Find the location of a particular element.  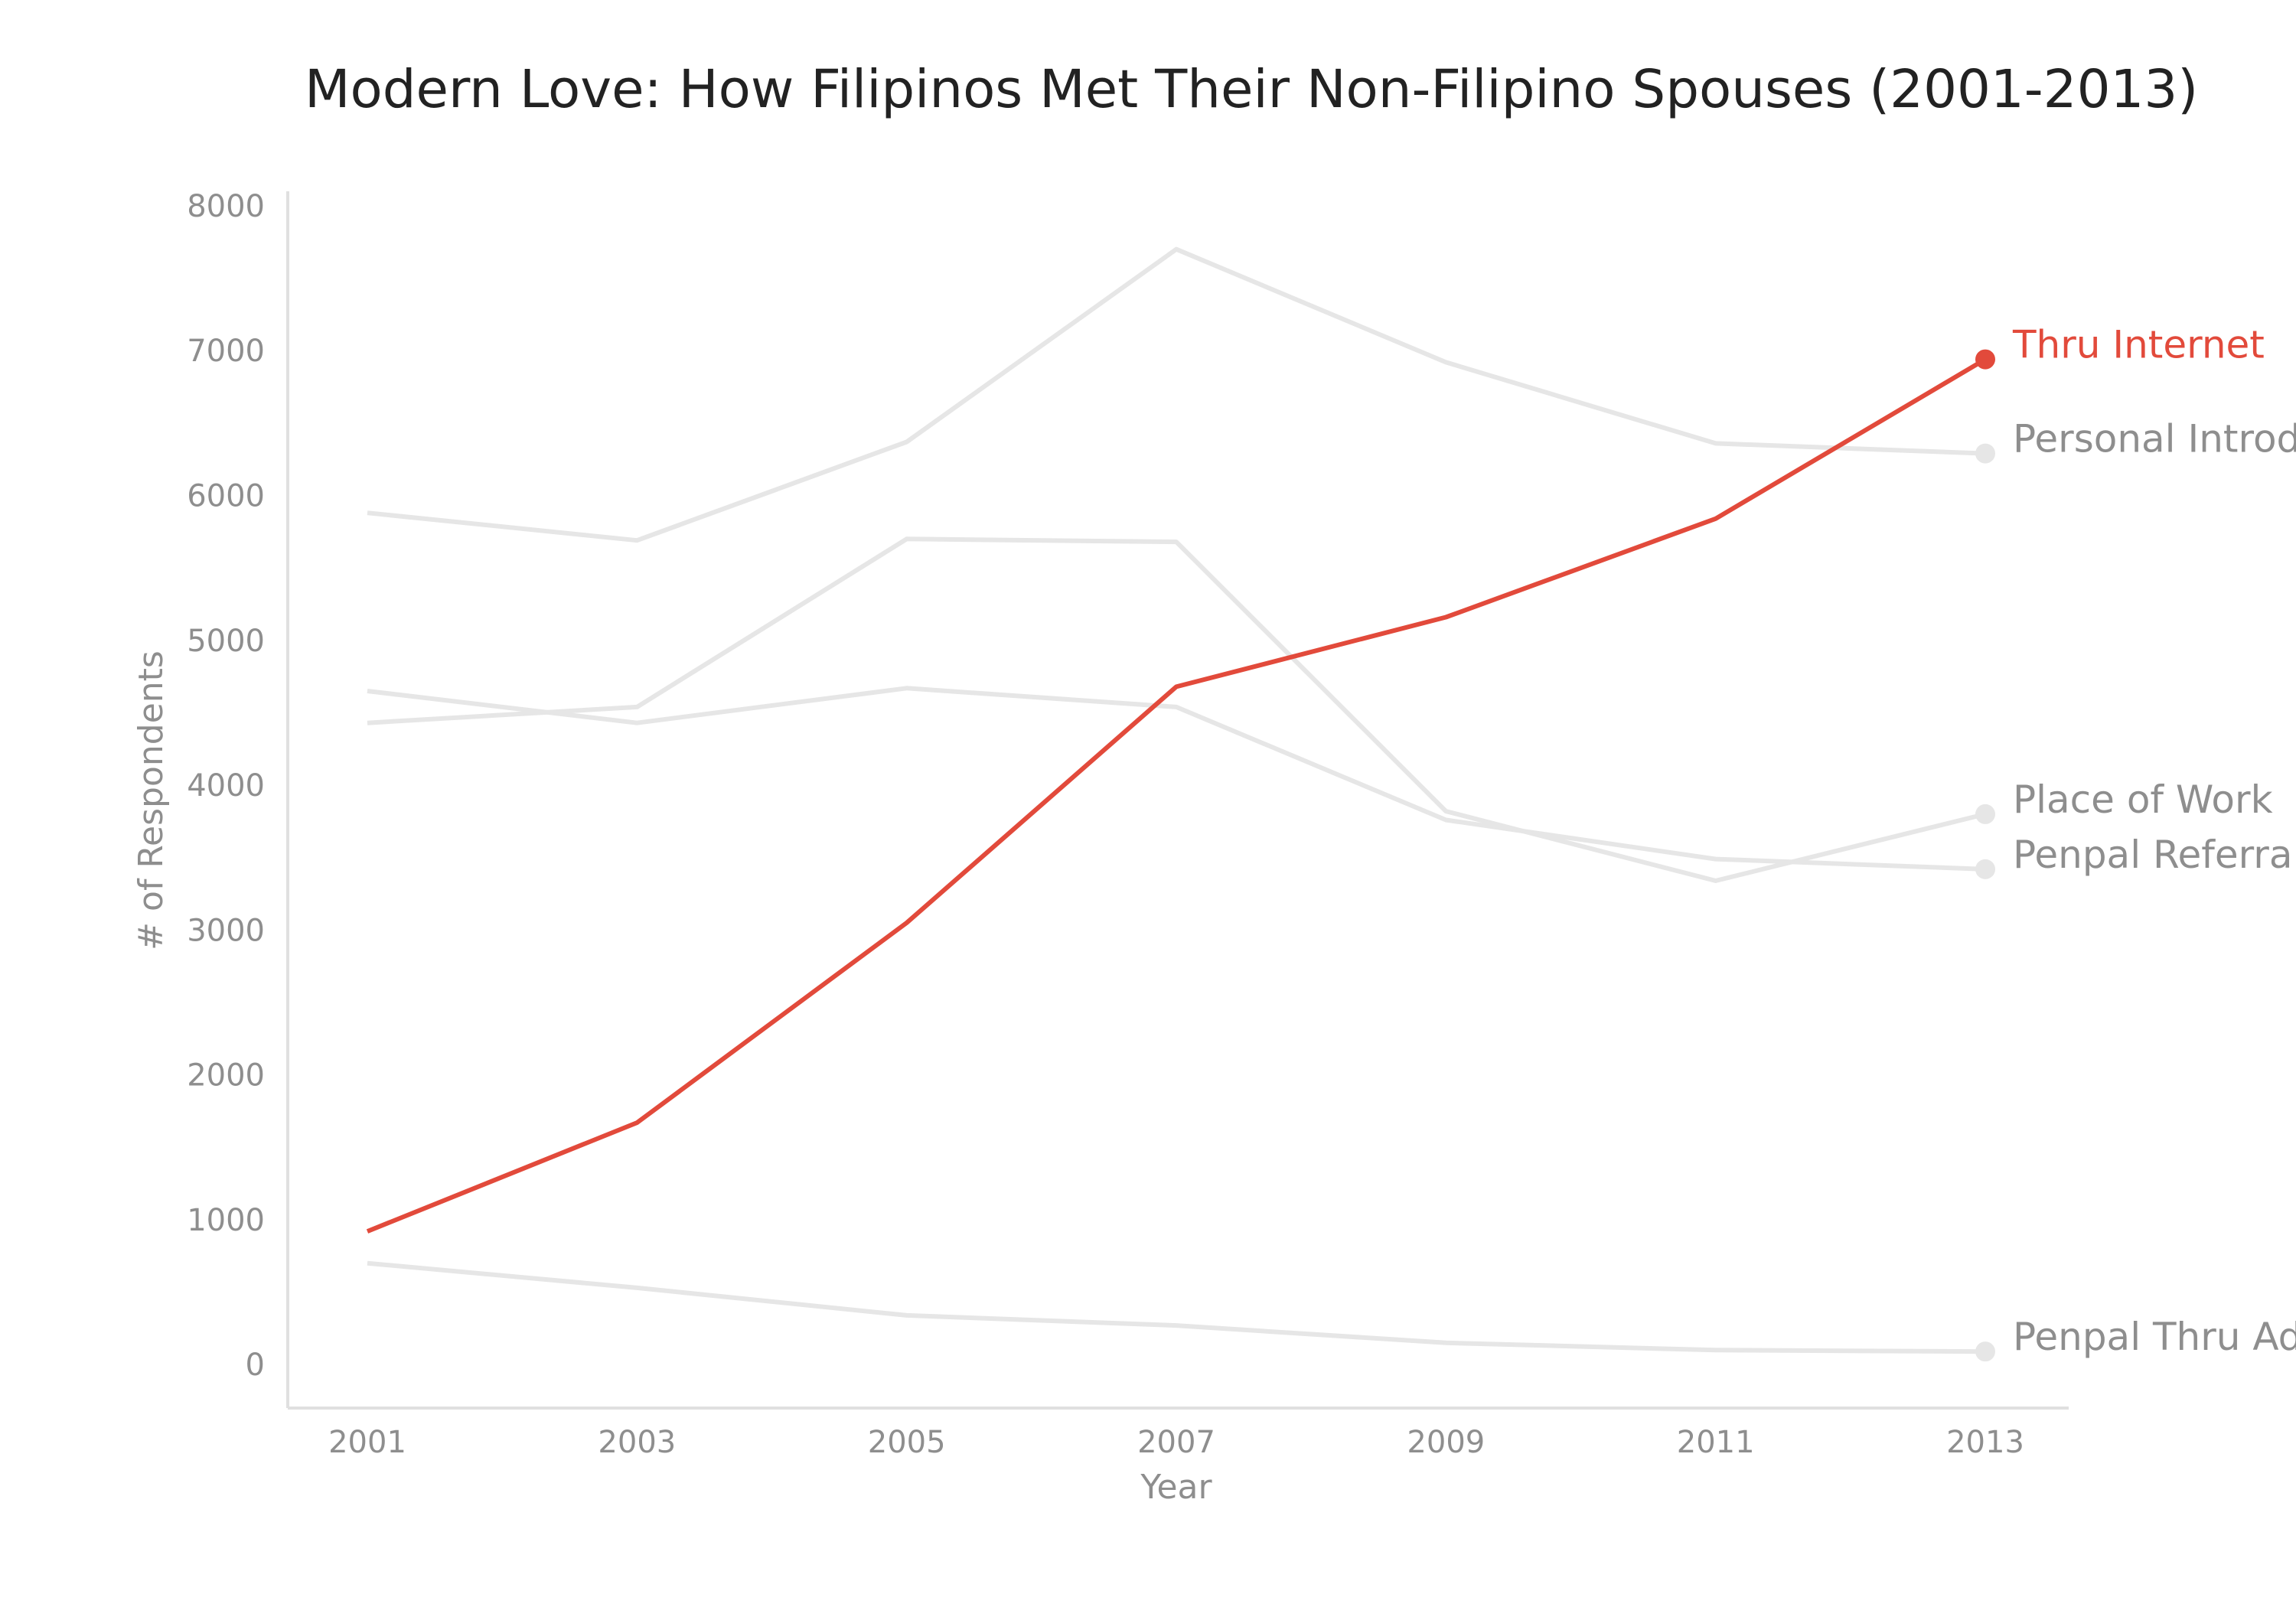

series-end-marker-penpal-thru-ads is located at coordinates (1985, 1351).